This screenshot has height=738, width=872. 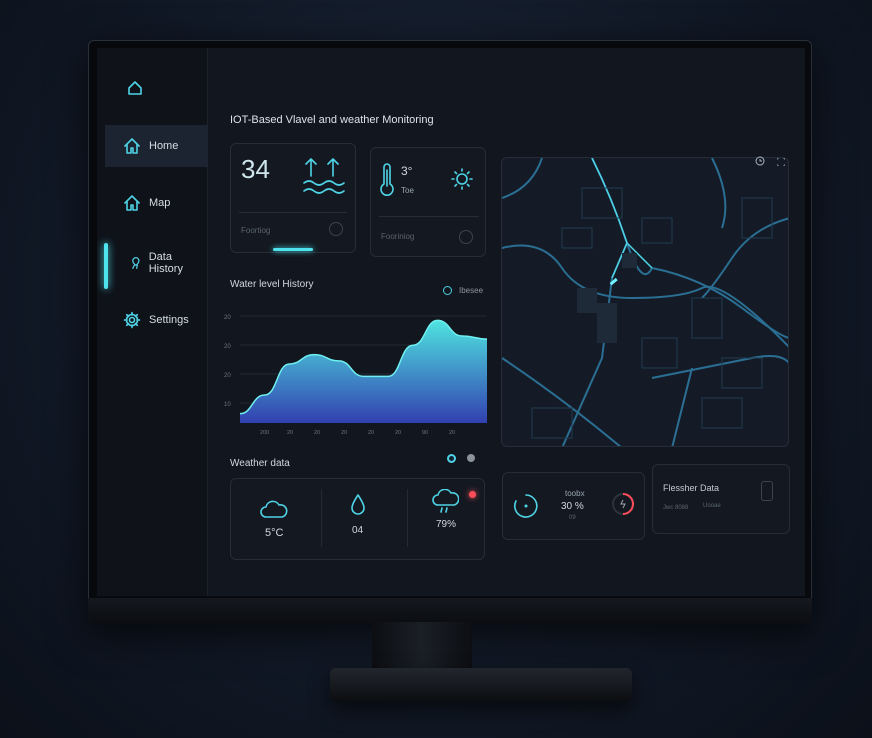 What do you see at coordinates (293, 198) in the screenshot?
I see `water-level-card: 34 Foortiog` at bounding box center [293, 198].